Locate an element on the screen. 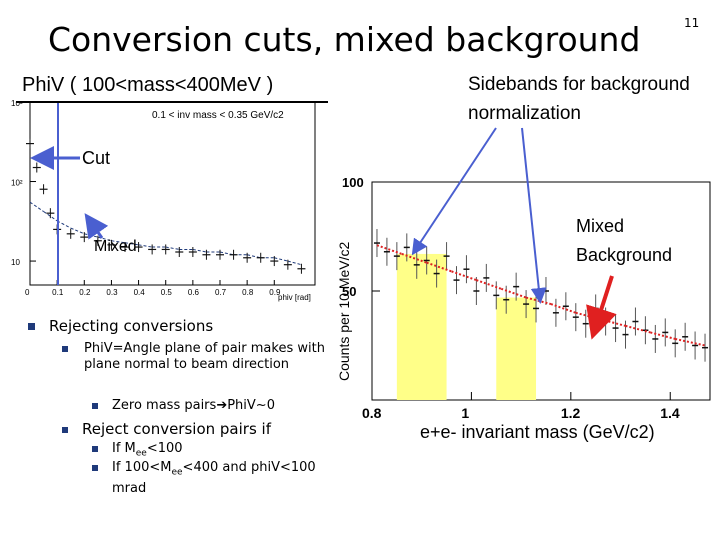 This screenshot has height=540, width=720. mass-sidebands is located at coordinates (466, 326).